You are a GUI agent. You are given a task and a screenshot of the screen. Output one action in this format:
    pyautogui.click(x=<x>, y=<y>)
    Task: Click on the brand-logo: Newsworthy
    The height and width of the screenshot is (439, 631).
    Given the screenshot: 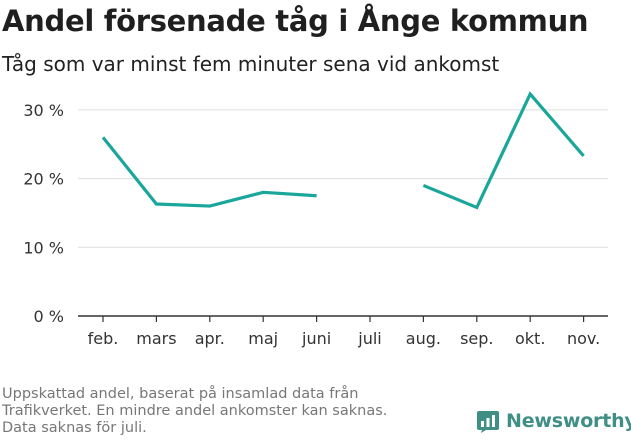 What is the action you would take?
    pyautogui.click(x=553, y=421)
    